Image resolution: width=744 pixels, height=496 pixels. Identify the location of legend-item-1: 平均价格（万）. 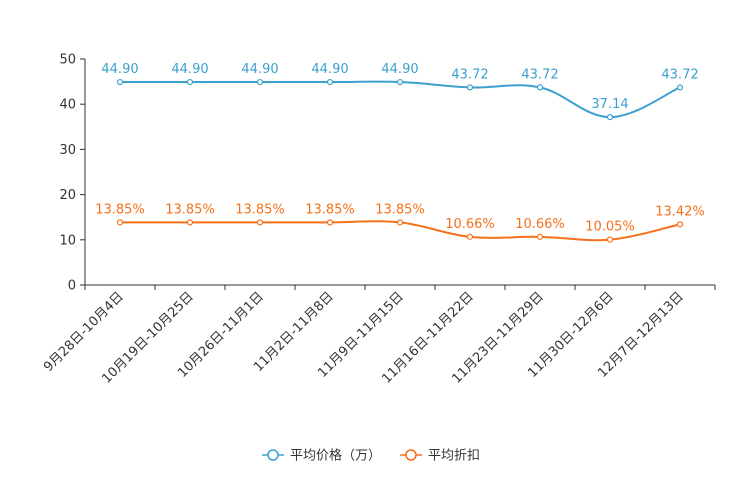
(321, 456).